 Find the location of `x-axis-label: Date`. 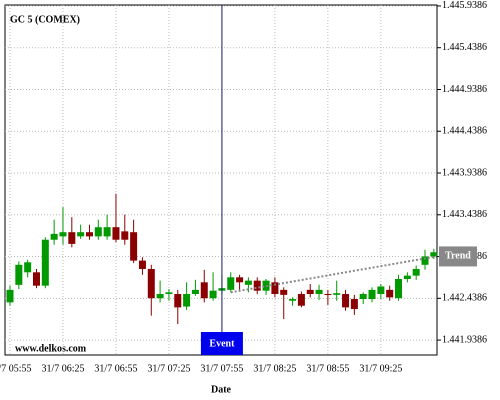

x-axis-label: Date is located at coordinates (221, 389).